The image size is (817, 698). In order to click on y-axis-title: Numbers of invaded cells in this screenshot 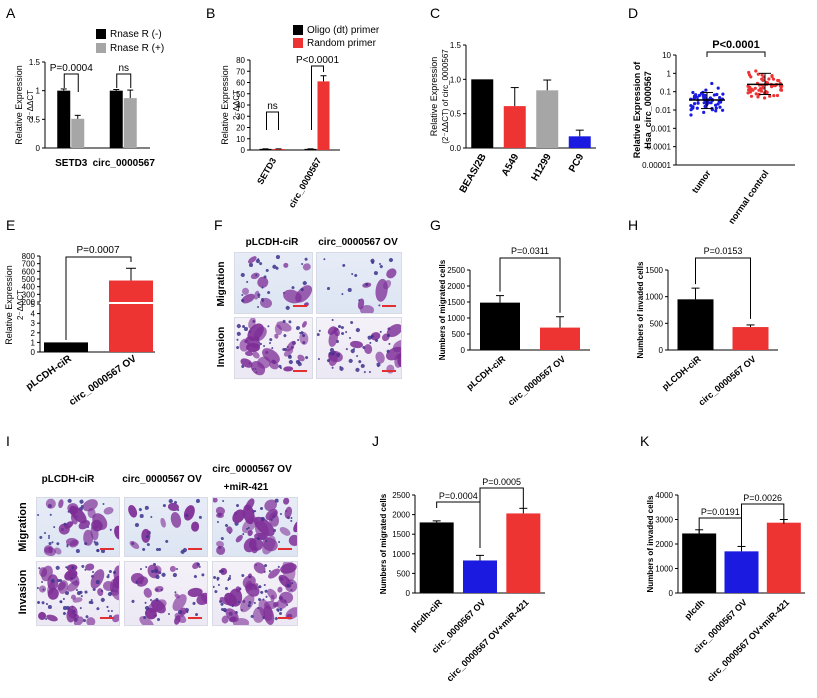, I will do `click(650, 543)`.